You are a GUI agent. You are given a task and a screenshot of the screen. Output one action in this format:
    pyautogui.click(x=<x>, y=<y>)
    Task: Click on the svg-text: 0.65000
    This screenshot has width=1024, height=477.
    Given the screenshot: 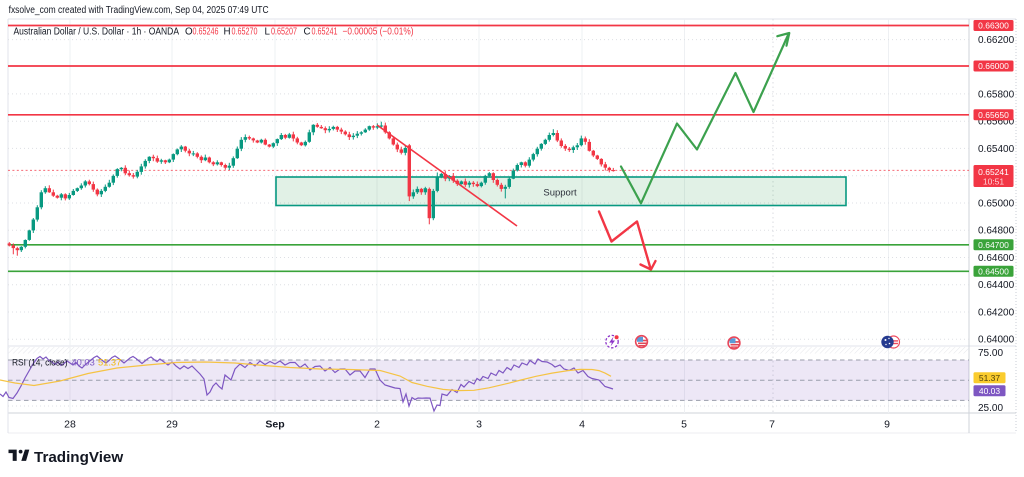 What is the action you would take?
    pyautogui.click(x=996, y=204)
    